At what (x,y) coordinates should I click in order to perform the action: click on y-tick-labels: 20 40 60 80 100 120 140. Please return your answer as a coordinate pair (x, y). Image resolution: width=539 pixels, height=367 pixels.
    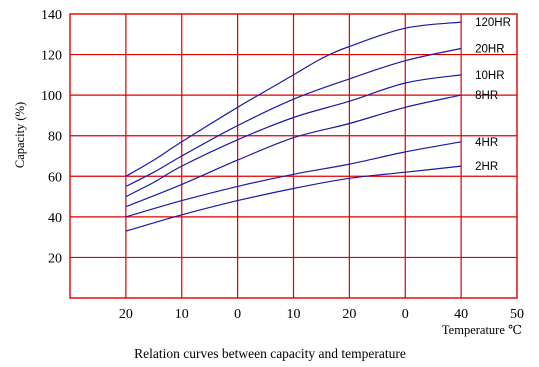
    Looking at the image, I should click on (51, 137).